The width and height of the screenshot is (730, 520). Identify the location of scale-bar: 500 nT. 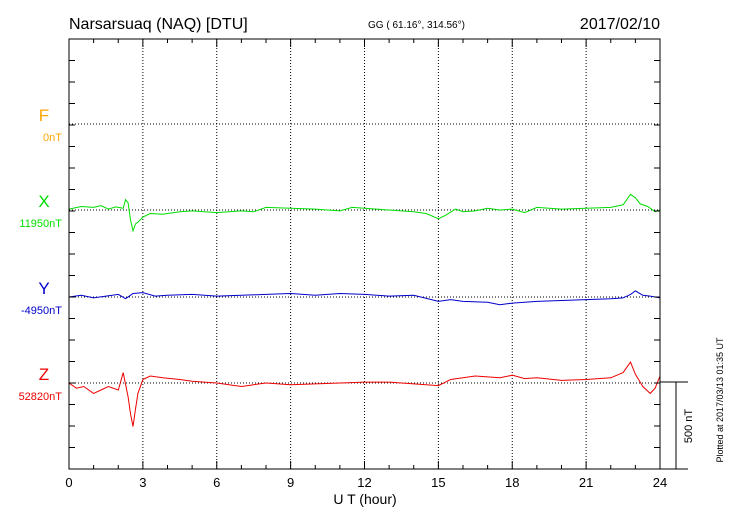
(677, 425).